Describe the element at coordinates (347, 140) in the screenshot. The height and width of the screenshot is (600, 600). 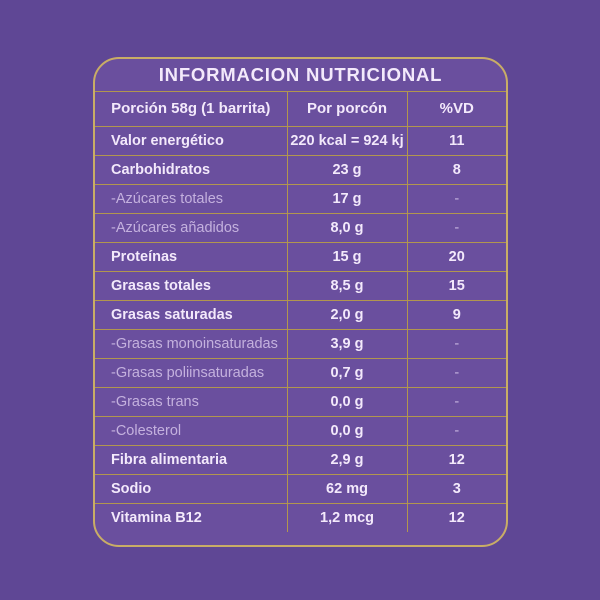
I see `row-value: 220 kcal = 924 kj` at that location.